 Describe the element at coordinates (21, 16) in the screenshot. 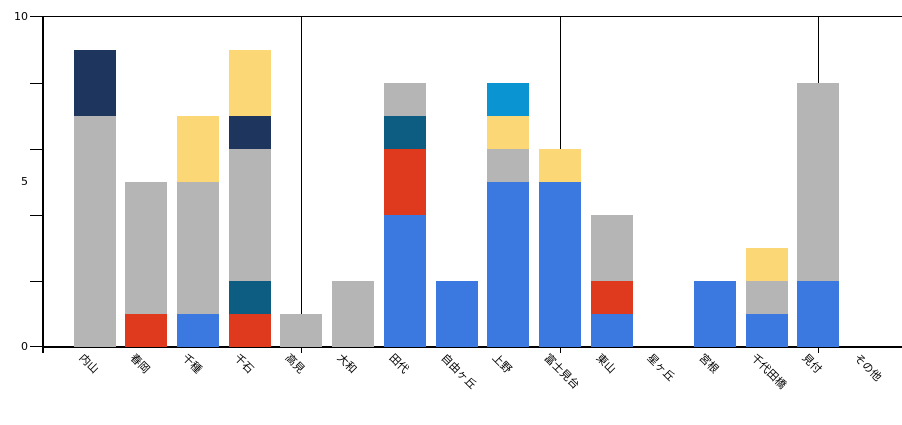

I see `y-tick-label: 10` at that location.